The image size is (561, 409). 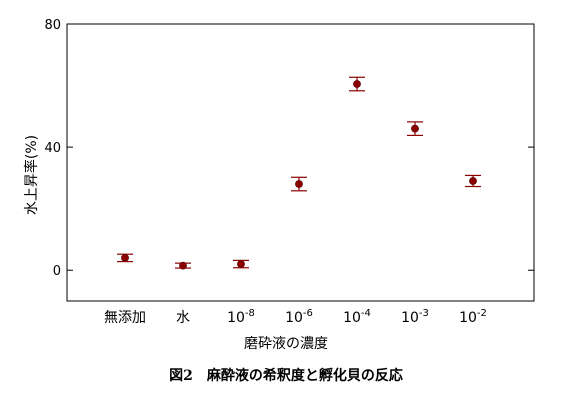 What do you see at coordinates (52, 25) in the screenshot?
I see `y-tick-label: 80` at bounding box center [52, 25].